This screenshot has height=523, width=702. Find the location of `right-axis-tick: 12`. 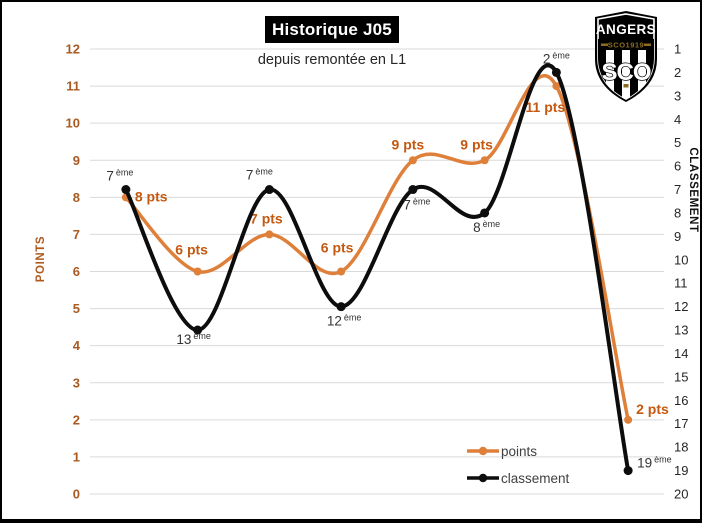

right-axis-tick: 12 is located at coordinates (681, 306).